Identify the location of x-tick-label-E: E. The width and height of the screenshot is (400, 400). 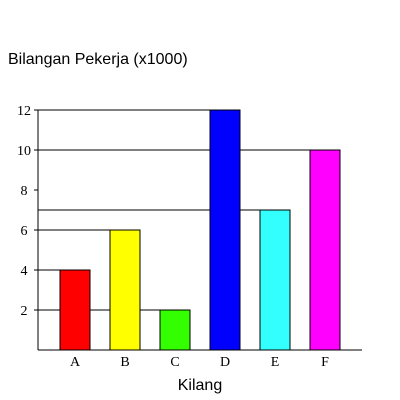
(275, 362).